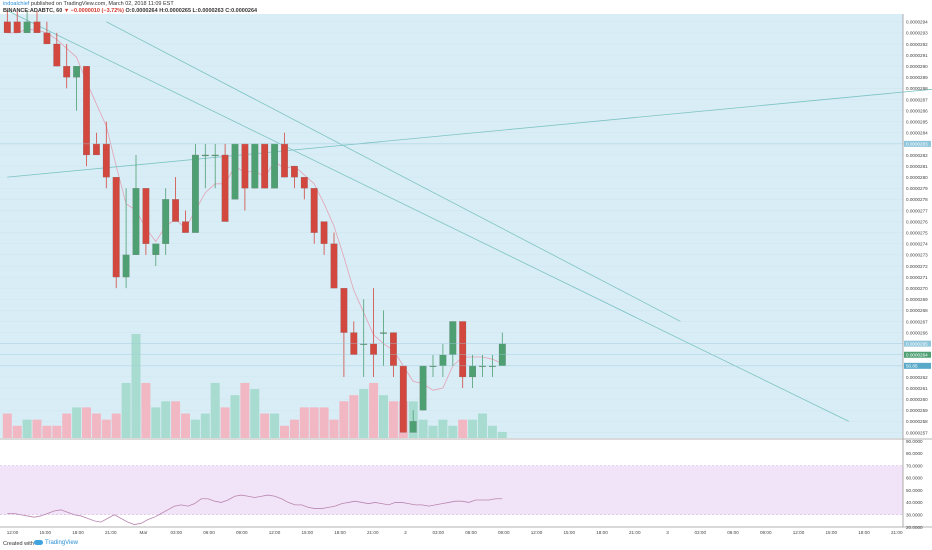 This screenshot has width=932, height=550. I want to click on rsi-line, so click(255, 509).